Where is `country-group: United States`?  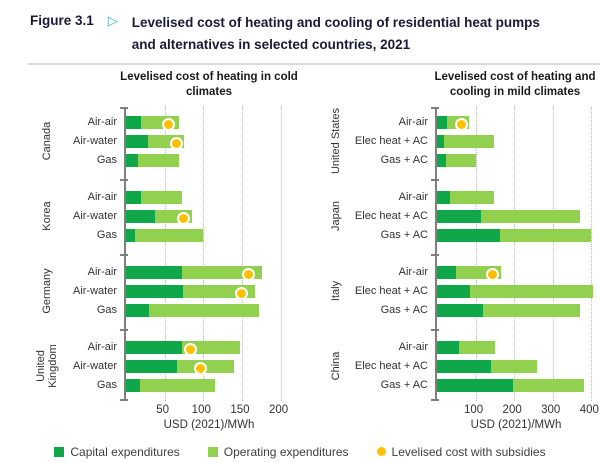
country-group: United States is located at coordinates (336, 141).